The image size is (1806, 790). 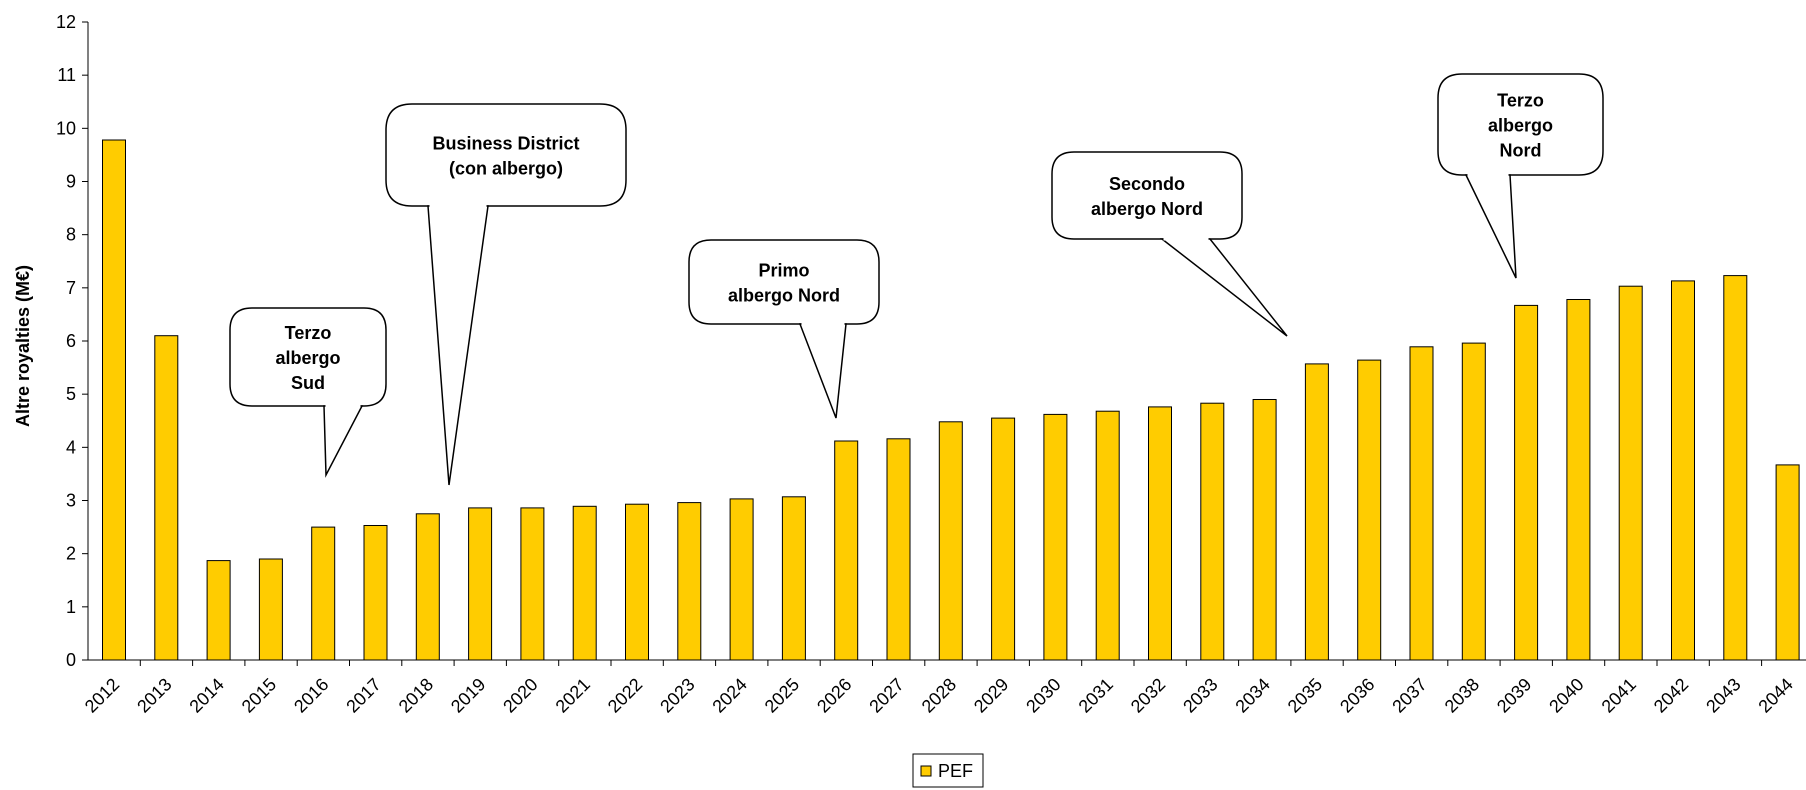 I want to click on y-tick-label: 0, so click(x=71, y=660).